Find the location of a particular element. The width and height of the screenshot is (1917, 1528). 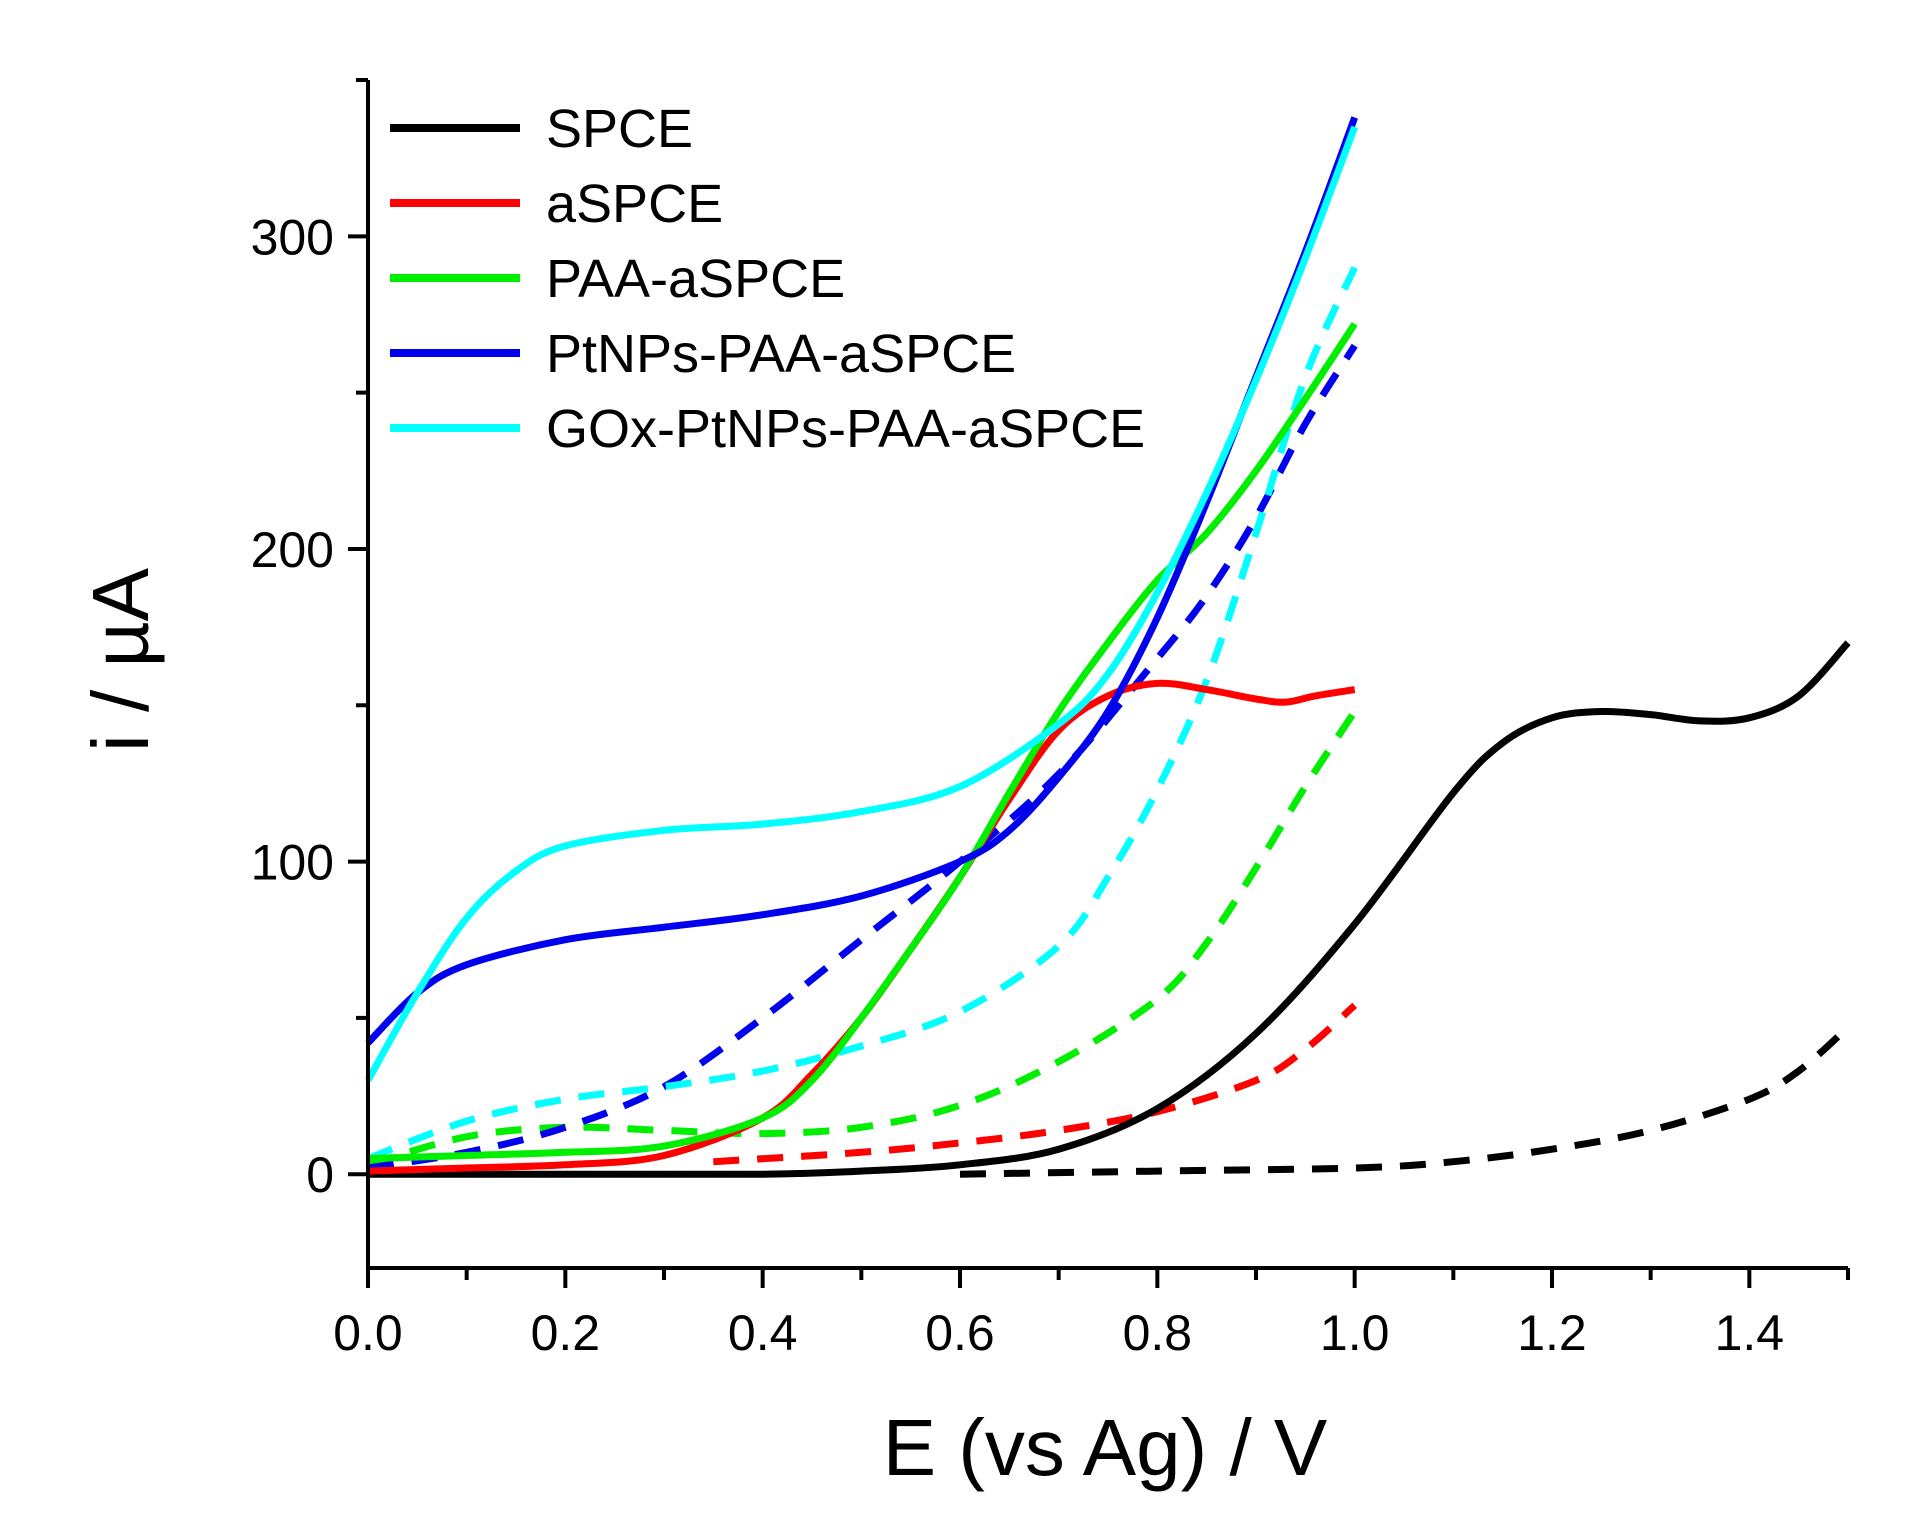

legend-label: SPCE is located at coordinates (619, 129).